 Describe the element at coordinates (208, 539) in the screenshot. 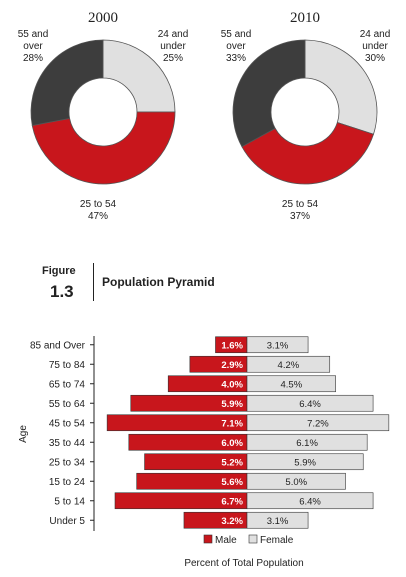

I see `legend-swatch-male` at that location.